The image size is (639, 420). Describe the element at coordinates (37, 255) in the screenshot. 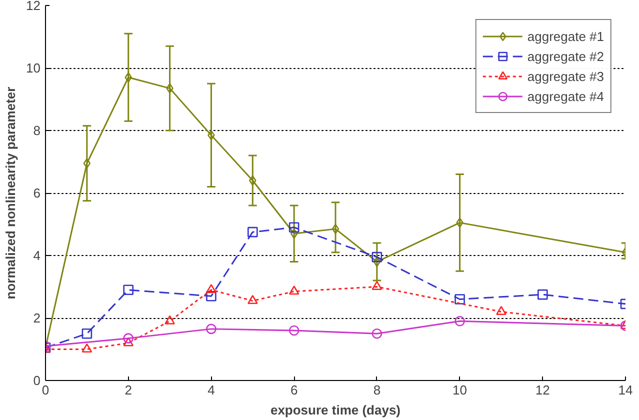

I see `y-tick-label: 4` at that location.